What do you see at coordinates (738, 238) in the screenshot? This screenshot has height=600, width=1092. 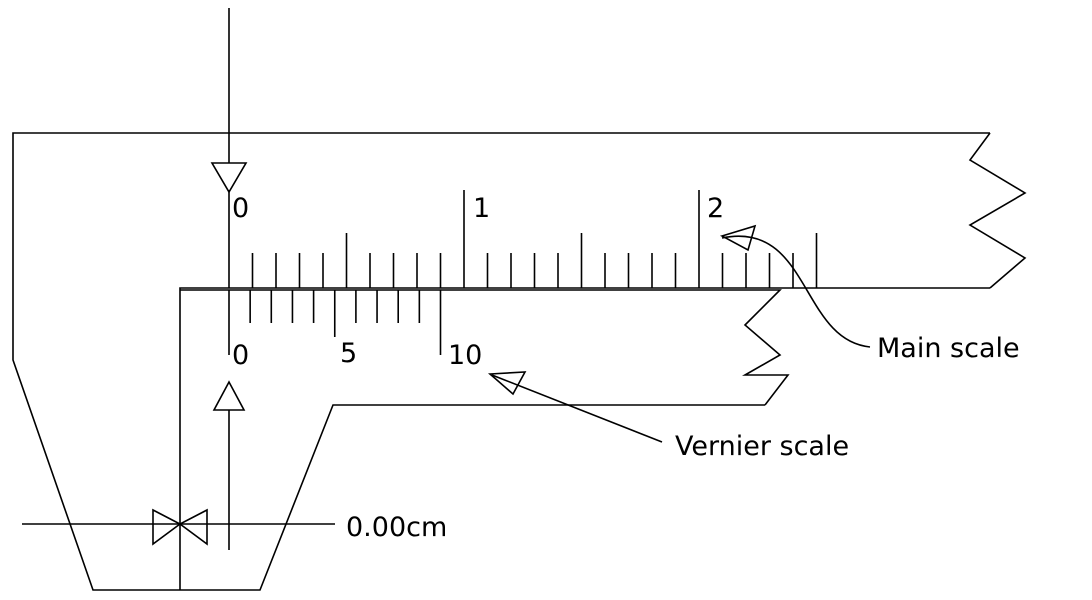 I see `main-scale-callout-arrow-icon` at bounding box center [738, 238].